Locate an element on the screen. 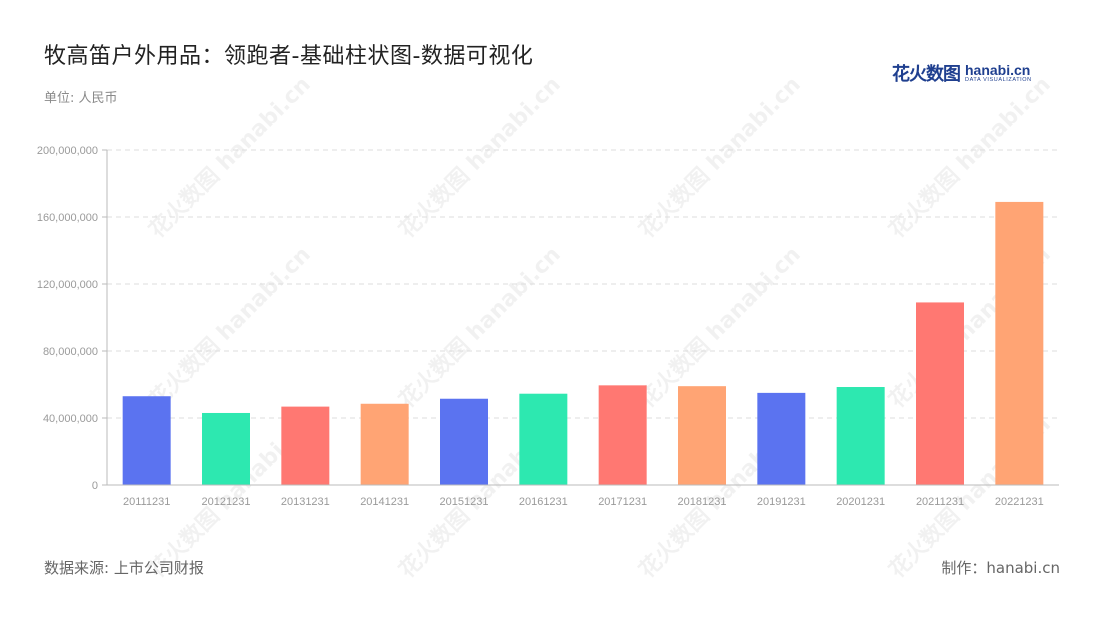 The height and width of the screenshot is (620, 1100). y-tick-label: 0 is located at coordinates (95, 486).